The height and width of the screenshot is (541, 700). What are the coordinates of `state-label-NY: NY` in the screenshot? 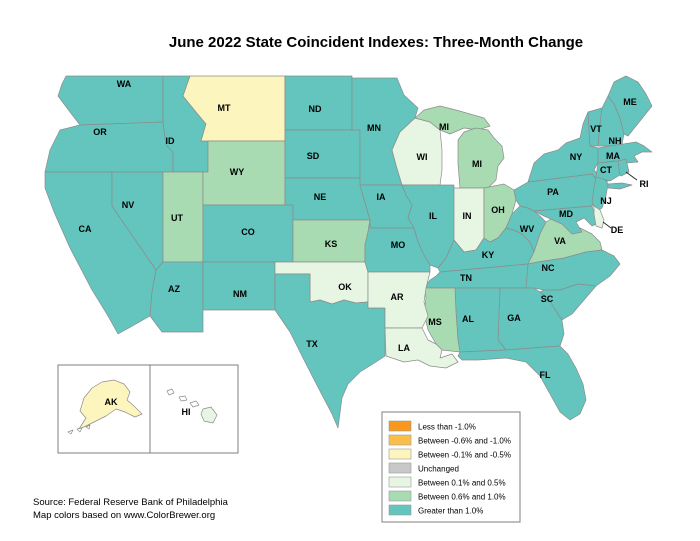 It's located at (576, 157).